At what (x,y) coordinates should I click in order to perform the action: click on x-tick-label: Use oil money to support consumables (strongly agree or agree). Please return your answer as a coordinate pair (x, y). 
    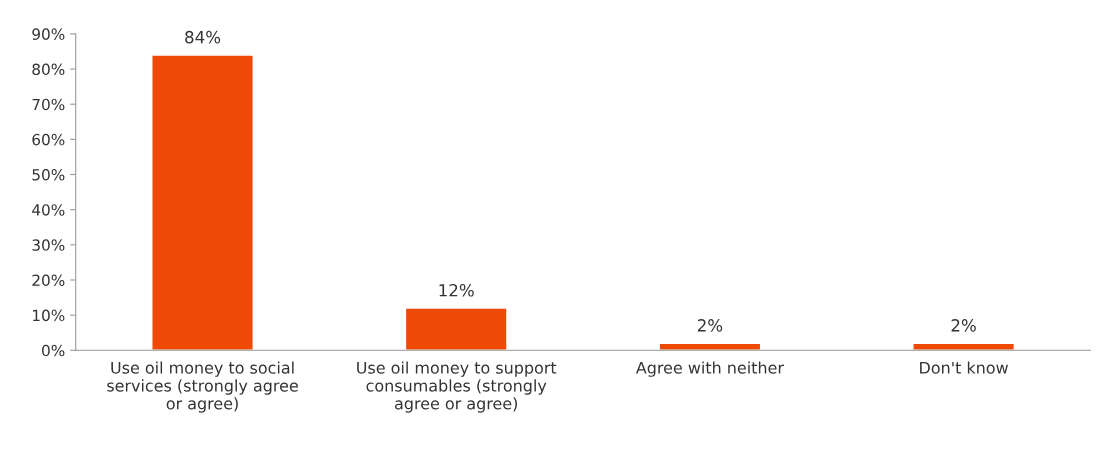
    Looking at the image, I should click on (457, 387).